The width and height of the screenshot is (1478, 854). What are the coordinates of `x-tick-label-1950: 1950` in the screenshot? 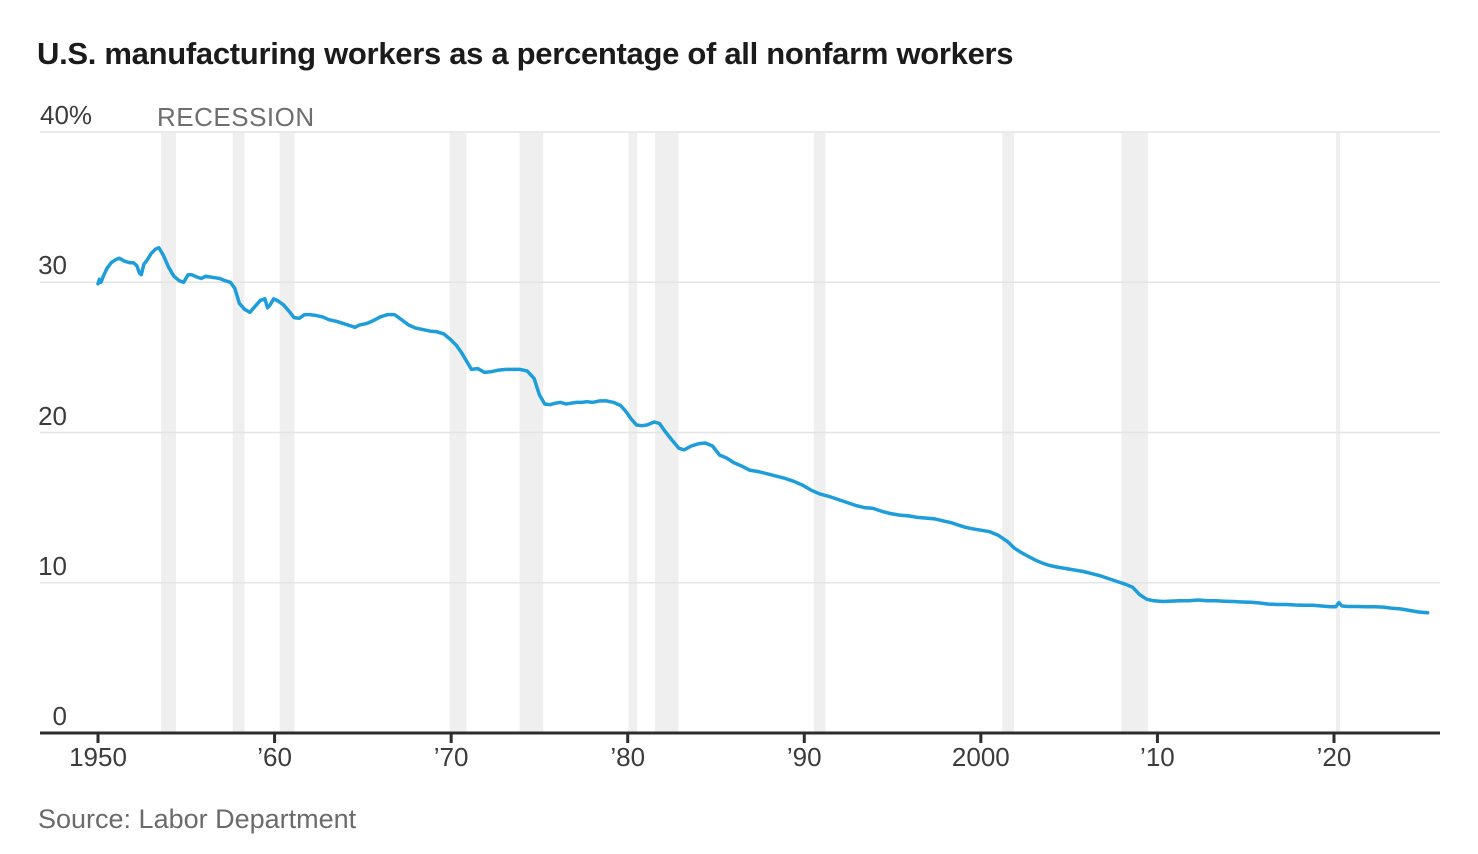 It's located at (98, 757).